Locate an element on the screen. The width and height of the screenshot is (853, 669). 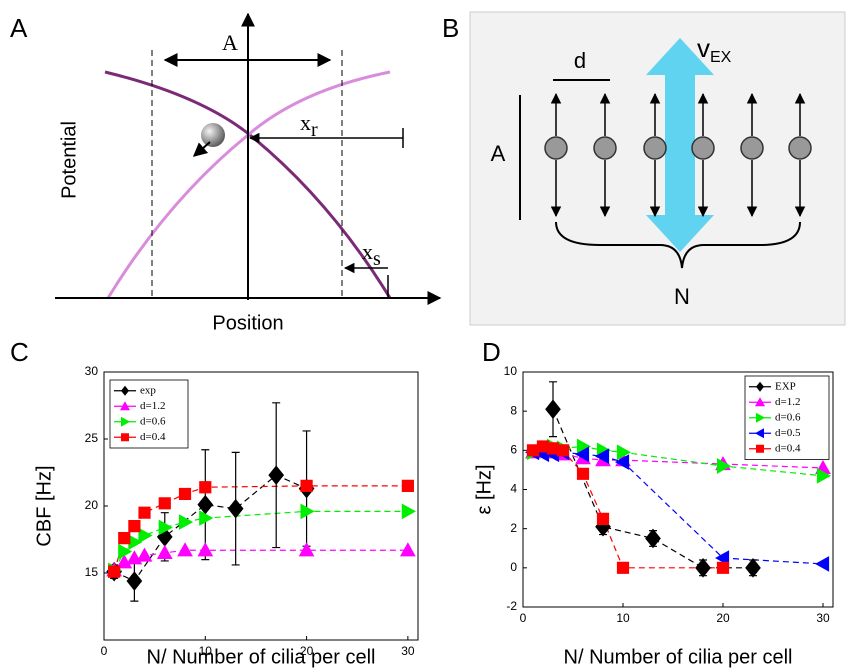
panel-letter: D is located at coordinates (491, 352).